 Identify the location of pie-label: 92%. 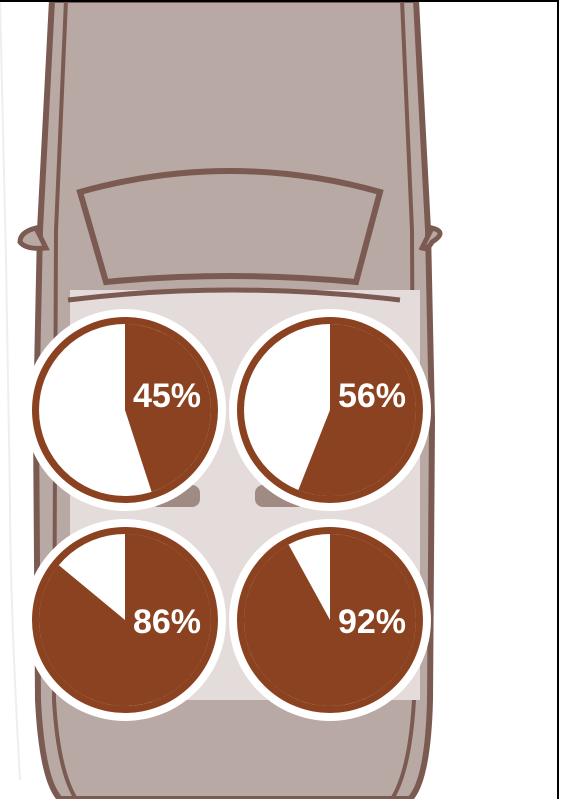
(372, 622).